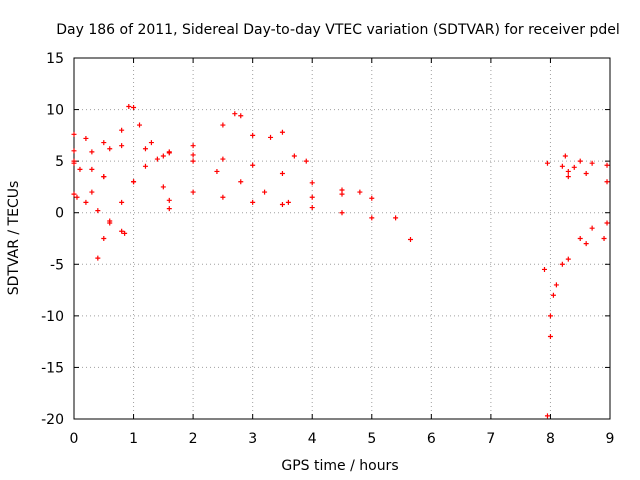 This screenshot has height=480, width=640. Describe the element at coordinates (339, 466) in the screenshot. I see `x-axis-label: GPS time / hours` at that location.